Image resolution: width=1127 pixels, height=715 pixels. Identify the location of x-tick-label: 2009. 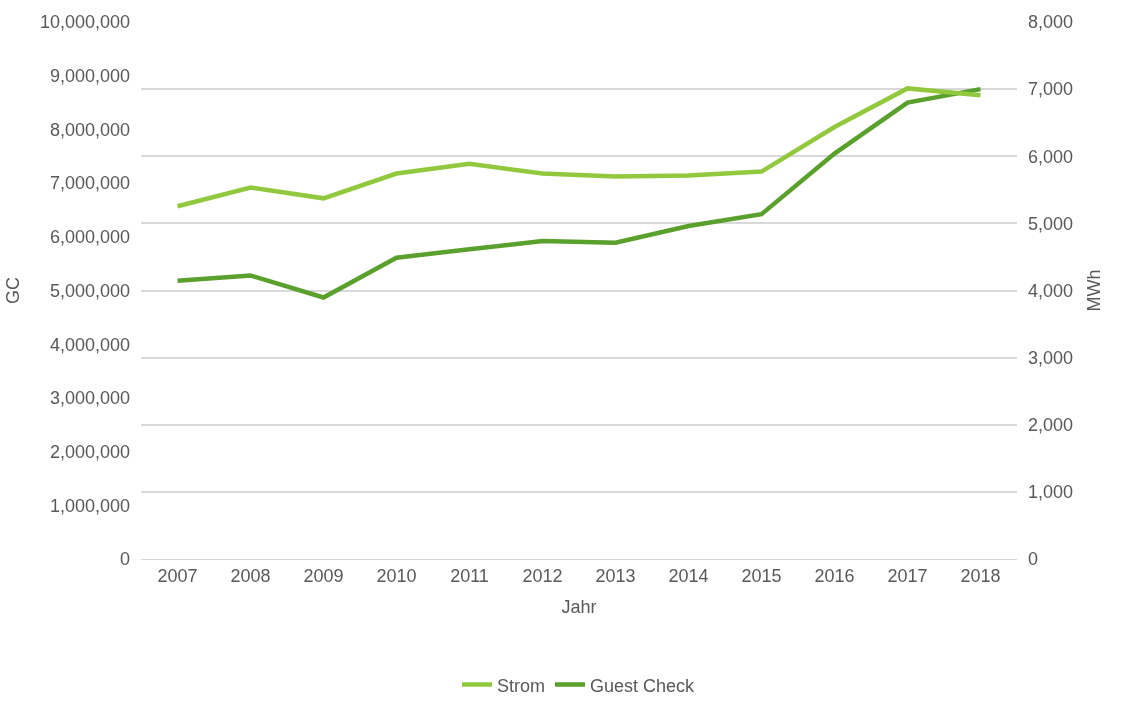
(323, 575).